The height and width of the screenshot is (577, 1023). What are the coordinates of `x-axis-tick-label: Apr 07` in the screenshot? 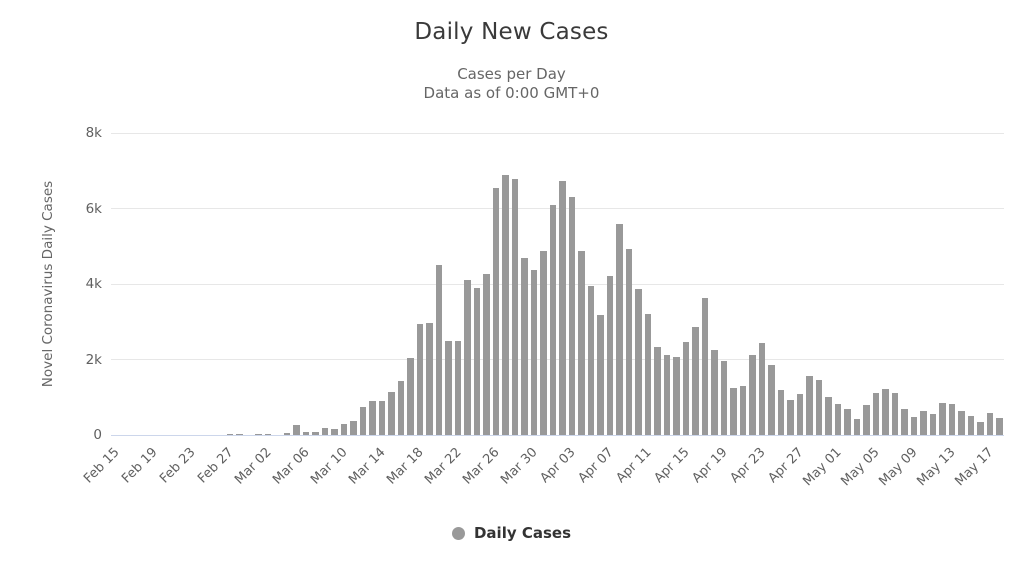 It's located at (596, 466).